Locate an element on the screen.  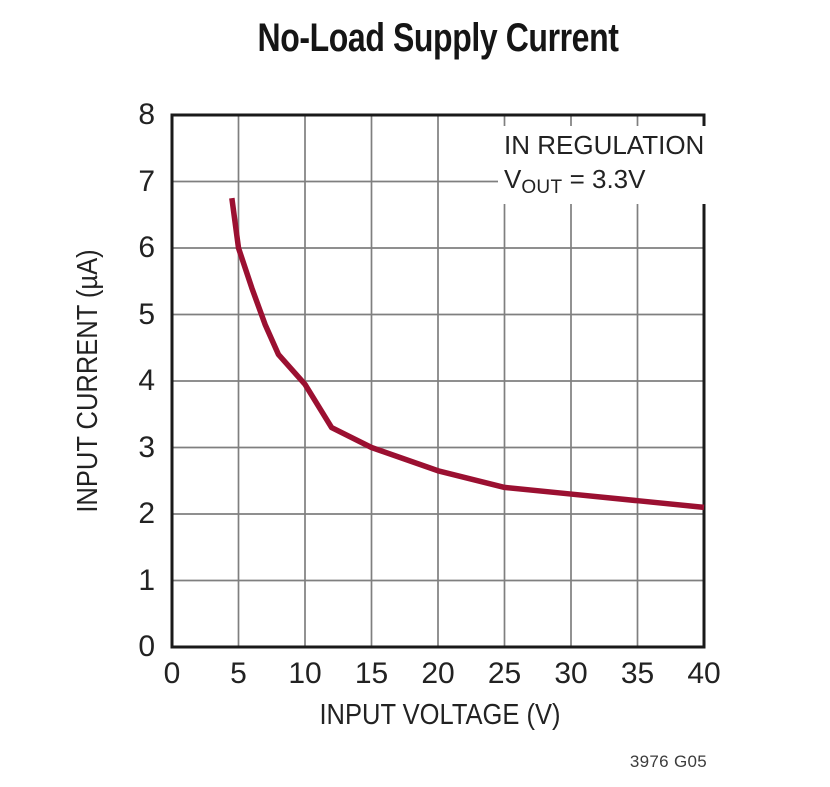
annotation-box: IN REGULATION VOUT = 3.3V is located at coordinates (605, 165).